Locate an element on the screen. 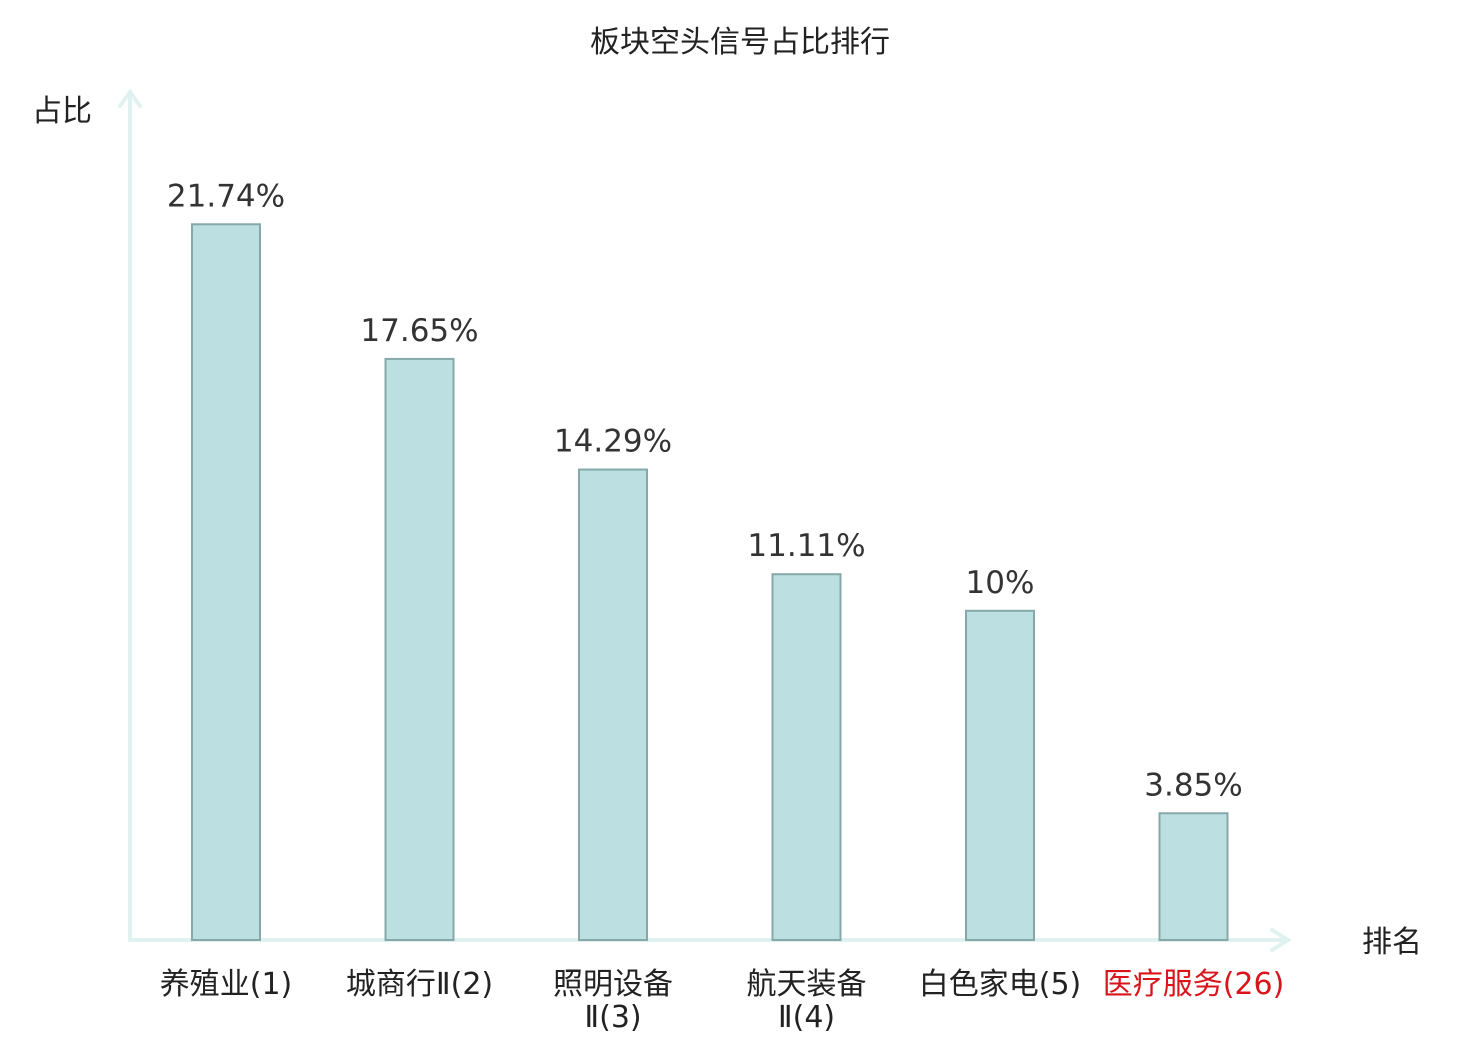  x-axis-label: 排名 is located at coordinates (1392, 942).